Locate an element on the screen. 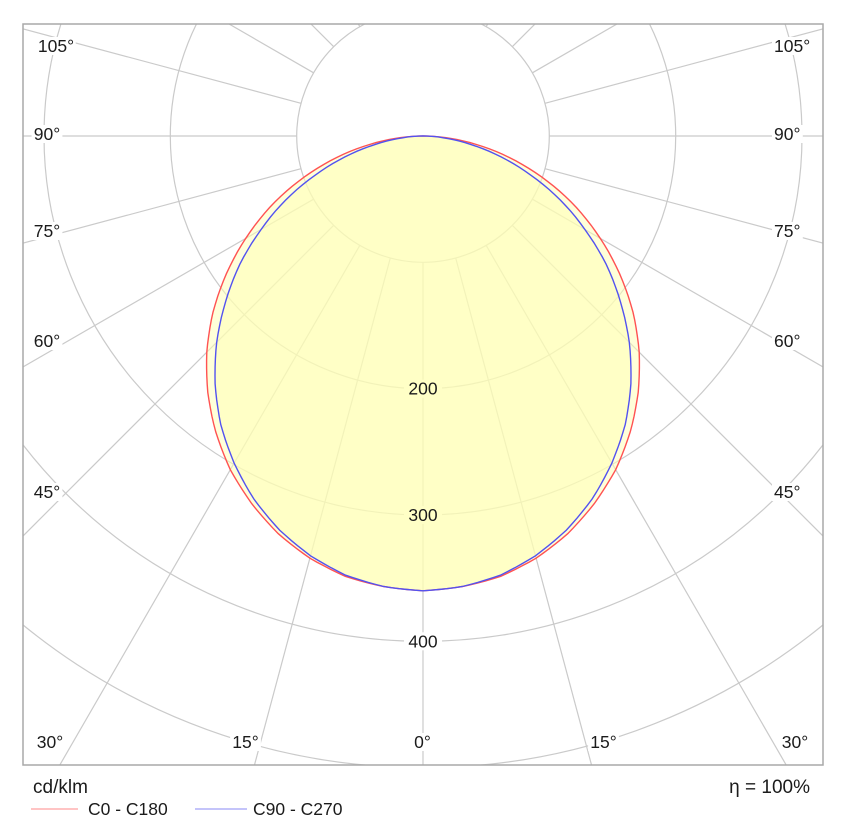 The image size is (850, 827). angle-label-bottom-3-15°-chip is located at coordinates (603, 742).